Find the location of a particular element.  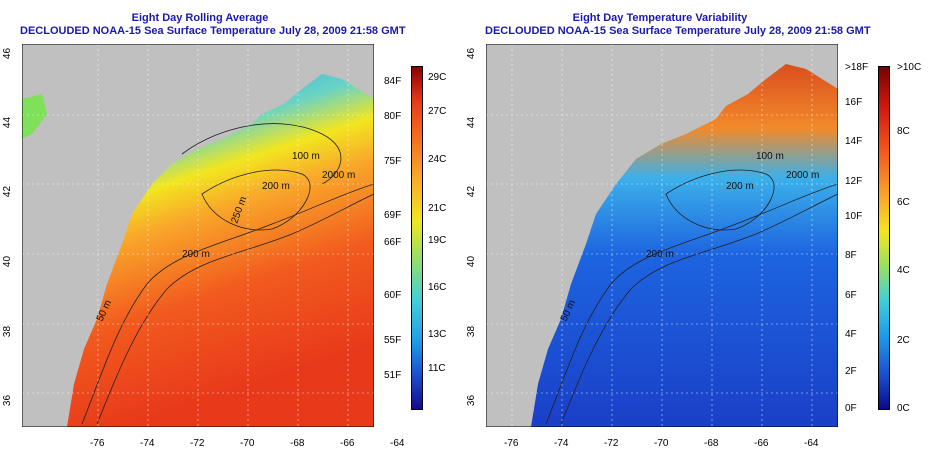

left-colorbar is located at coordinates (417, 238).